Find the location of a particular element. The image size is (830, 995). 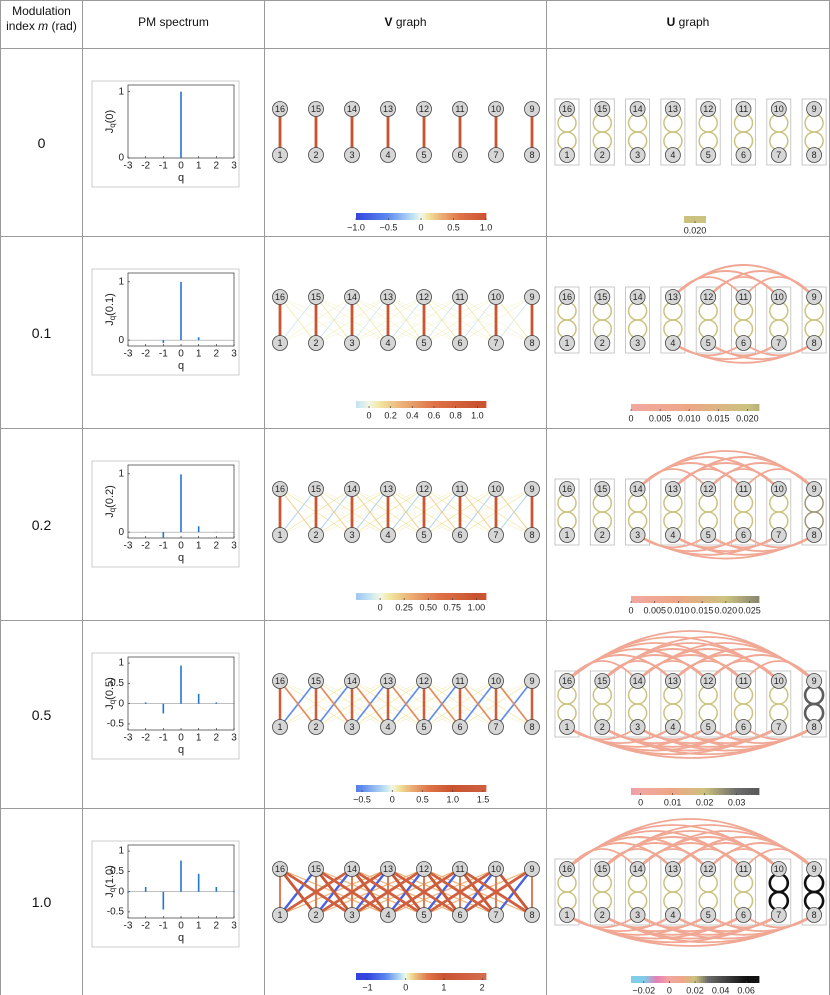

node-label: 16 is located at coordinates (567, 681).